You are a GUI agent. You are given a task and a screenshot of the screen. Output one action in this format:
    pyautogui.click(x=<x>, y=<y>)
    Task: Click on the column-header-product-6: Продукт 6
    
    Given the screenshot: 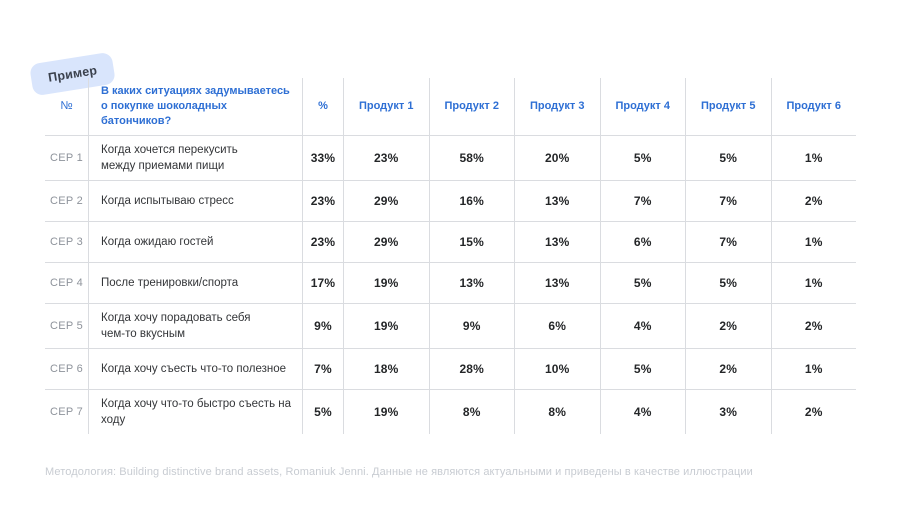 What is the action you would take?
    pyautogui.click(x=813, y=106)
    